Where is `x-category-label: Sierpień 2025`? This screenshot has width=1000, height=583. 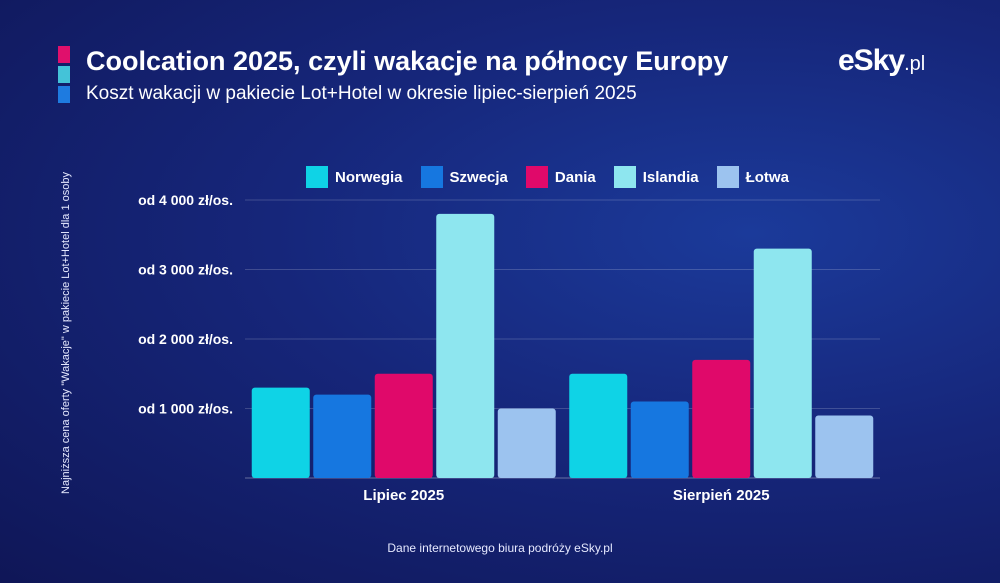 x-category-label: Sierpień 2025 is located at coordinates (721, 495).